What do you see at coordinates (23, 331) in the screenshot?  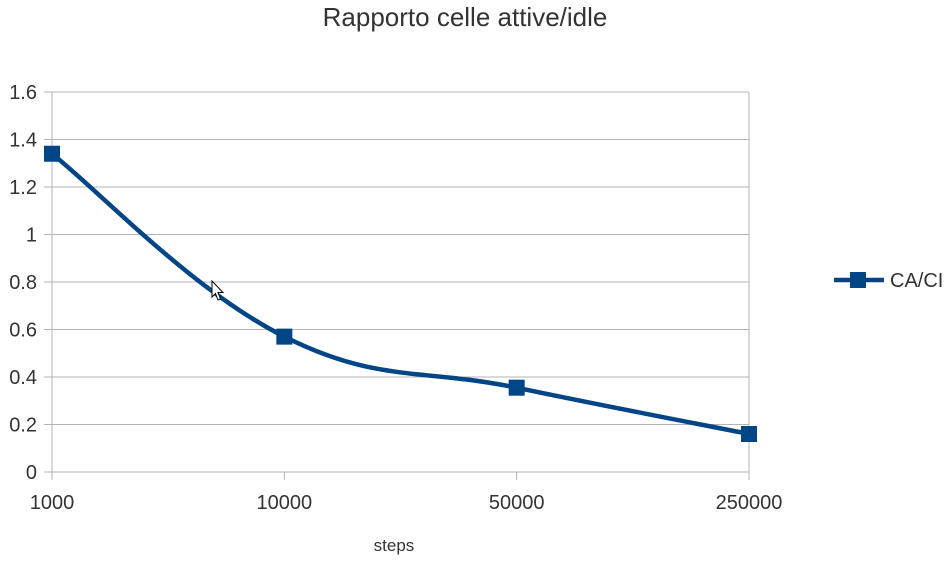 I see `y-tick-label: 0.6` at bounding box center [23, 331].